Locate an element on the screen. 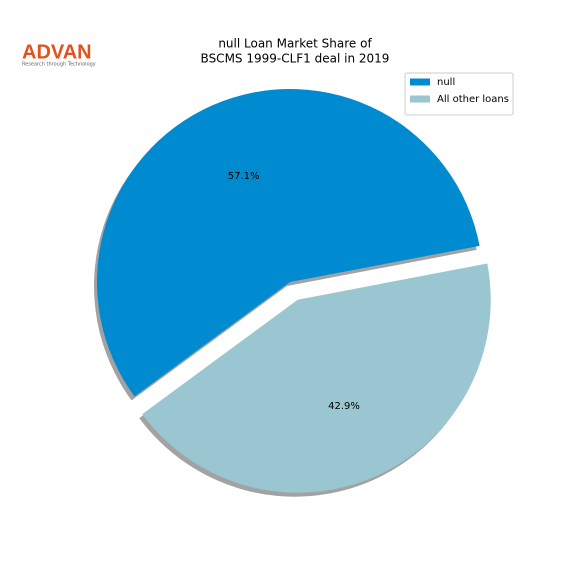 This screenshot has height=576, width=576. chart-title: BSCMS 1999-CLF1 deal in 2019 is located at coordinates (295, 59).